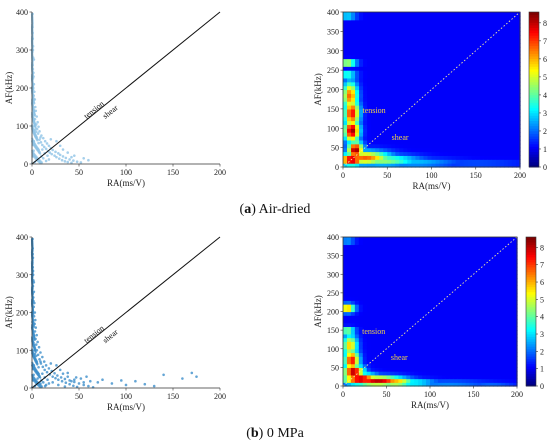  I want to click on colorbar-tick-label: 7, so click(542, 265).